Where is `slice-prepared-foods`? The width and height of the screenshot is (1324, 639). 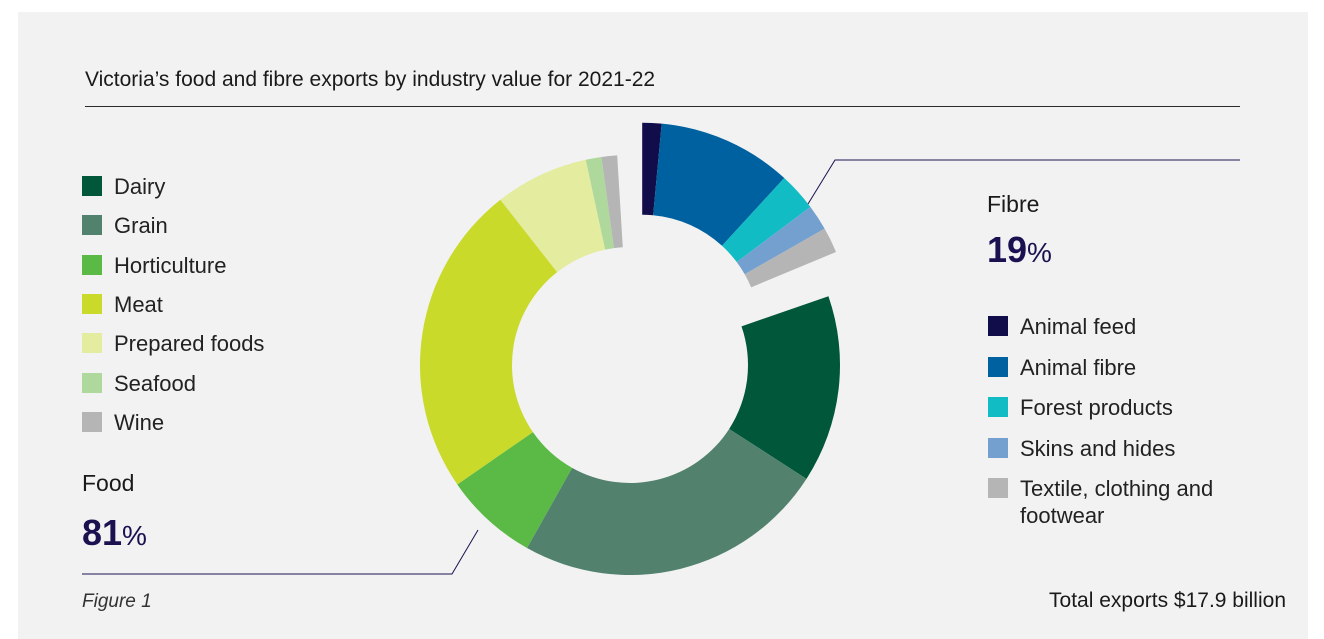
slice-prepared-foods is located at coordinates (553, 216).